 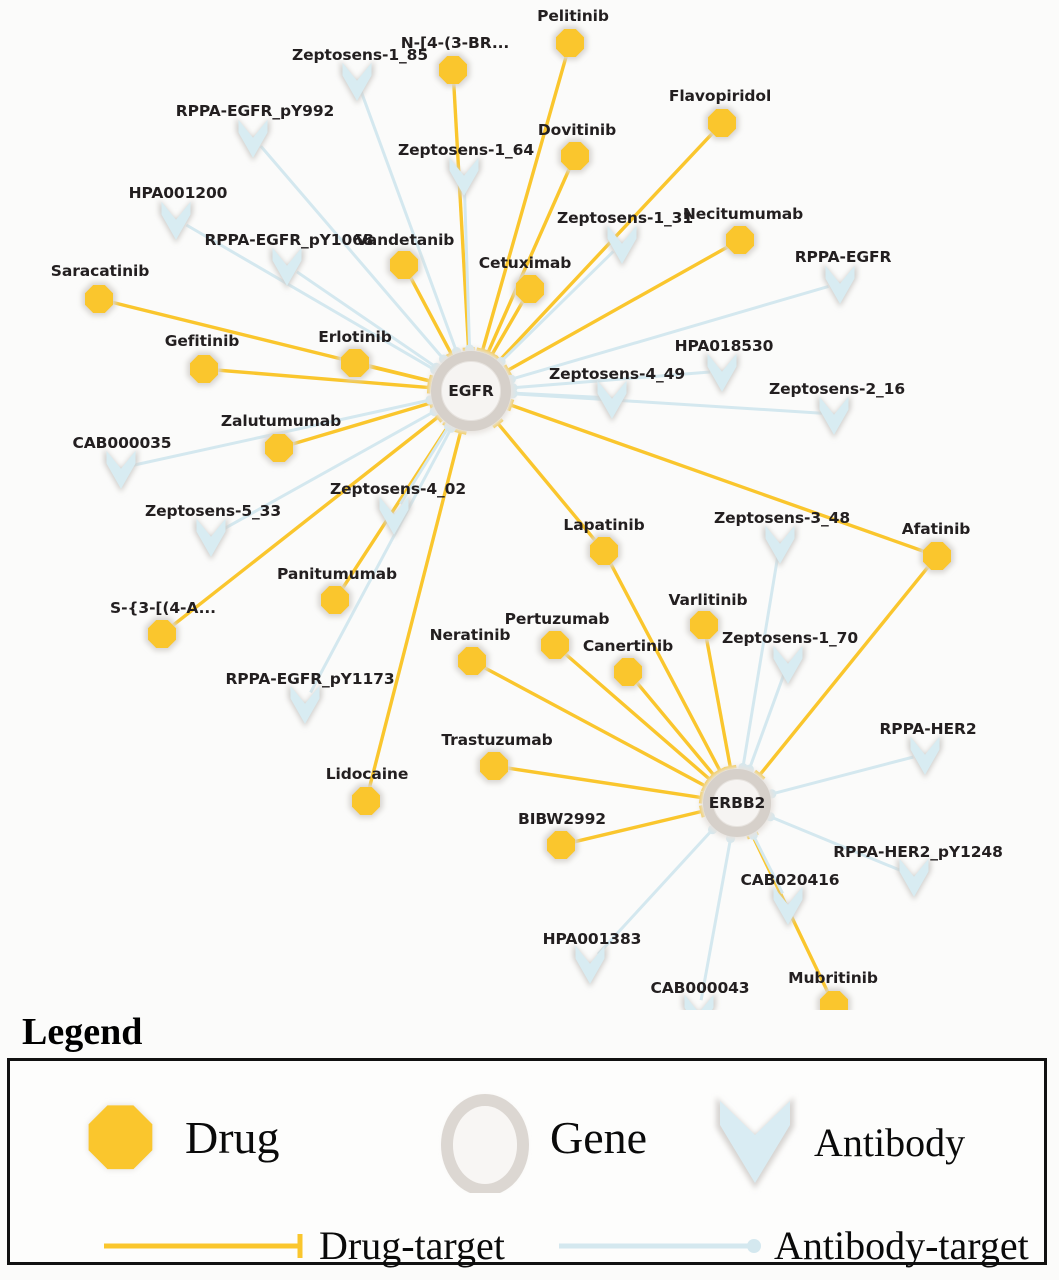 I want to click on gene-ring, so click(x=737, y=803).